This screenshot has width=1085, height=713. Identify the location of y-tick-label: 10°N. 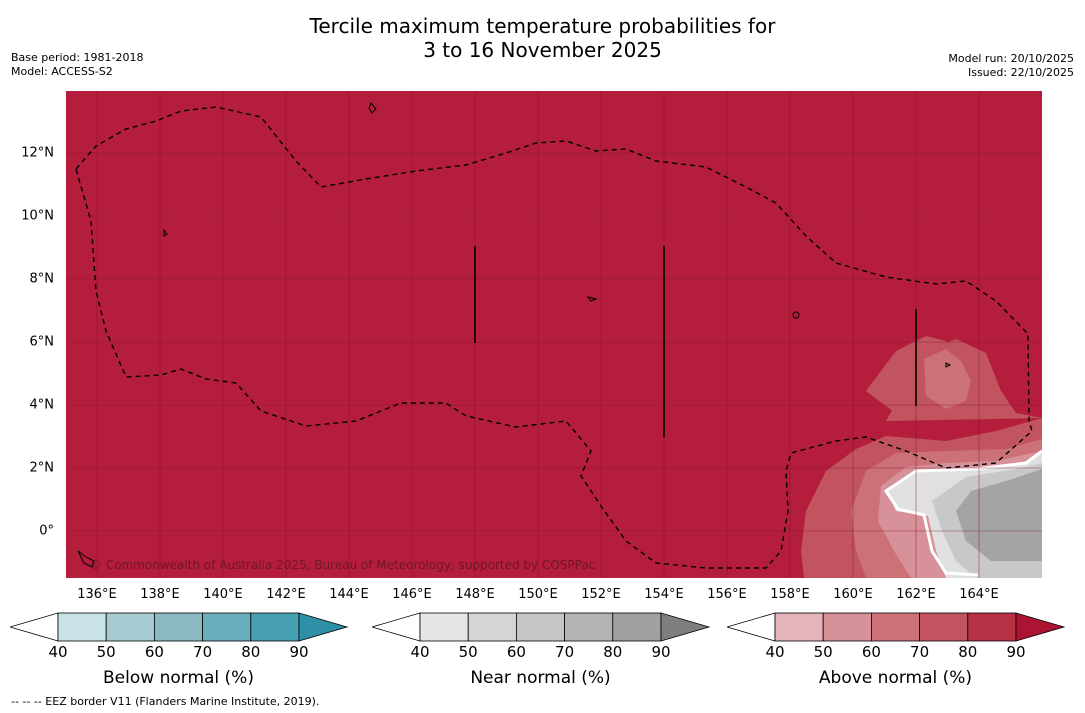
(37, 216).